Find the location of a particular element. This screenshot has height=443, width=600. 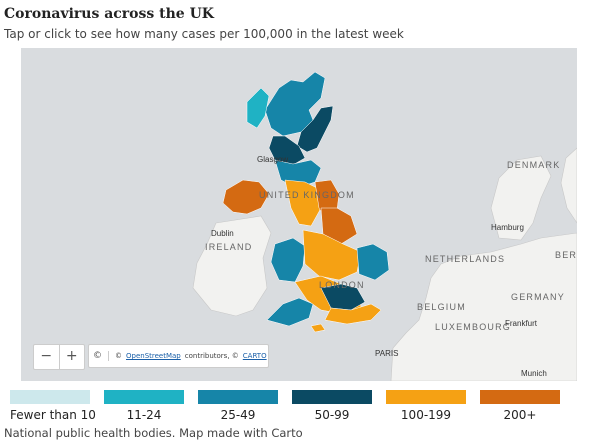

openstreetmap-link: OpenStreetMap is located at coordinates (153, 356).